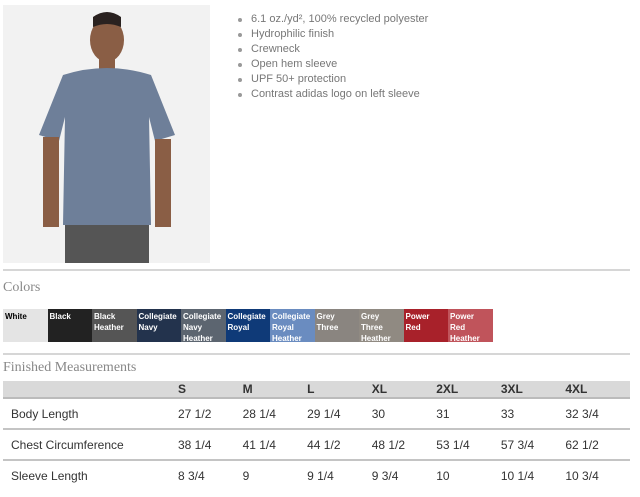 The image size is (640, 497). Describe the element at coordinates (404, 390) in the screenshot. I see `size-header: XL` at that location.